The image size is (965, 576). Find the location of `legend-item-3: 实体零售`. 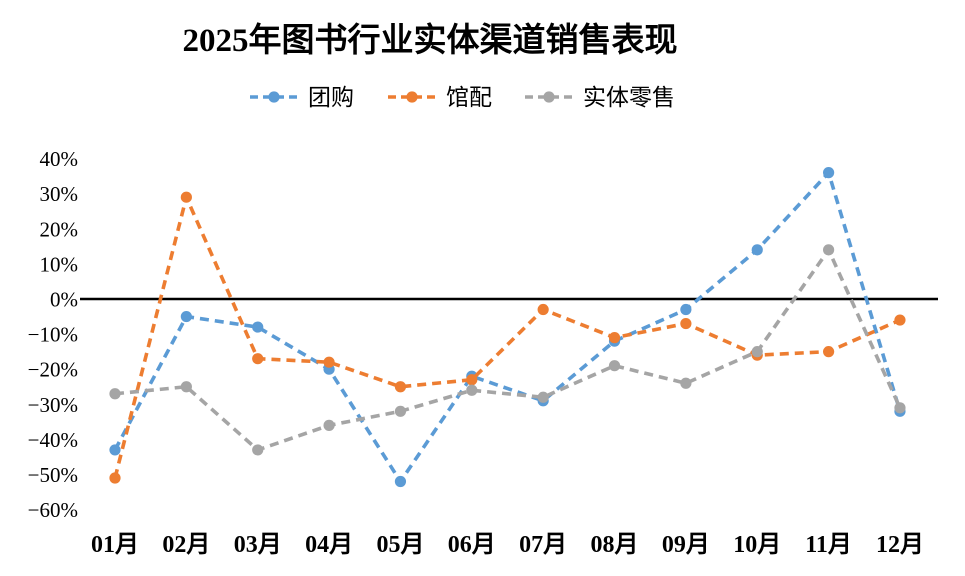

legend-item-3: 实体零售 is located at coordinates (600, 97).